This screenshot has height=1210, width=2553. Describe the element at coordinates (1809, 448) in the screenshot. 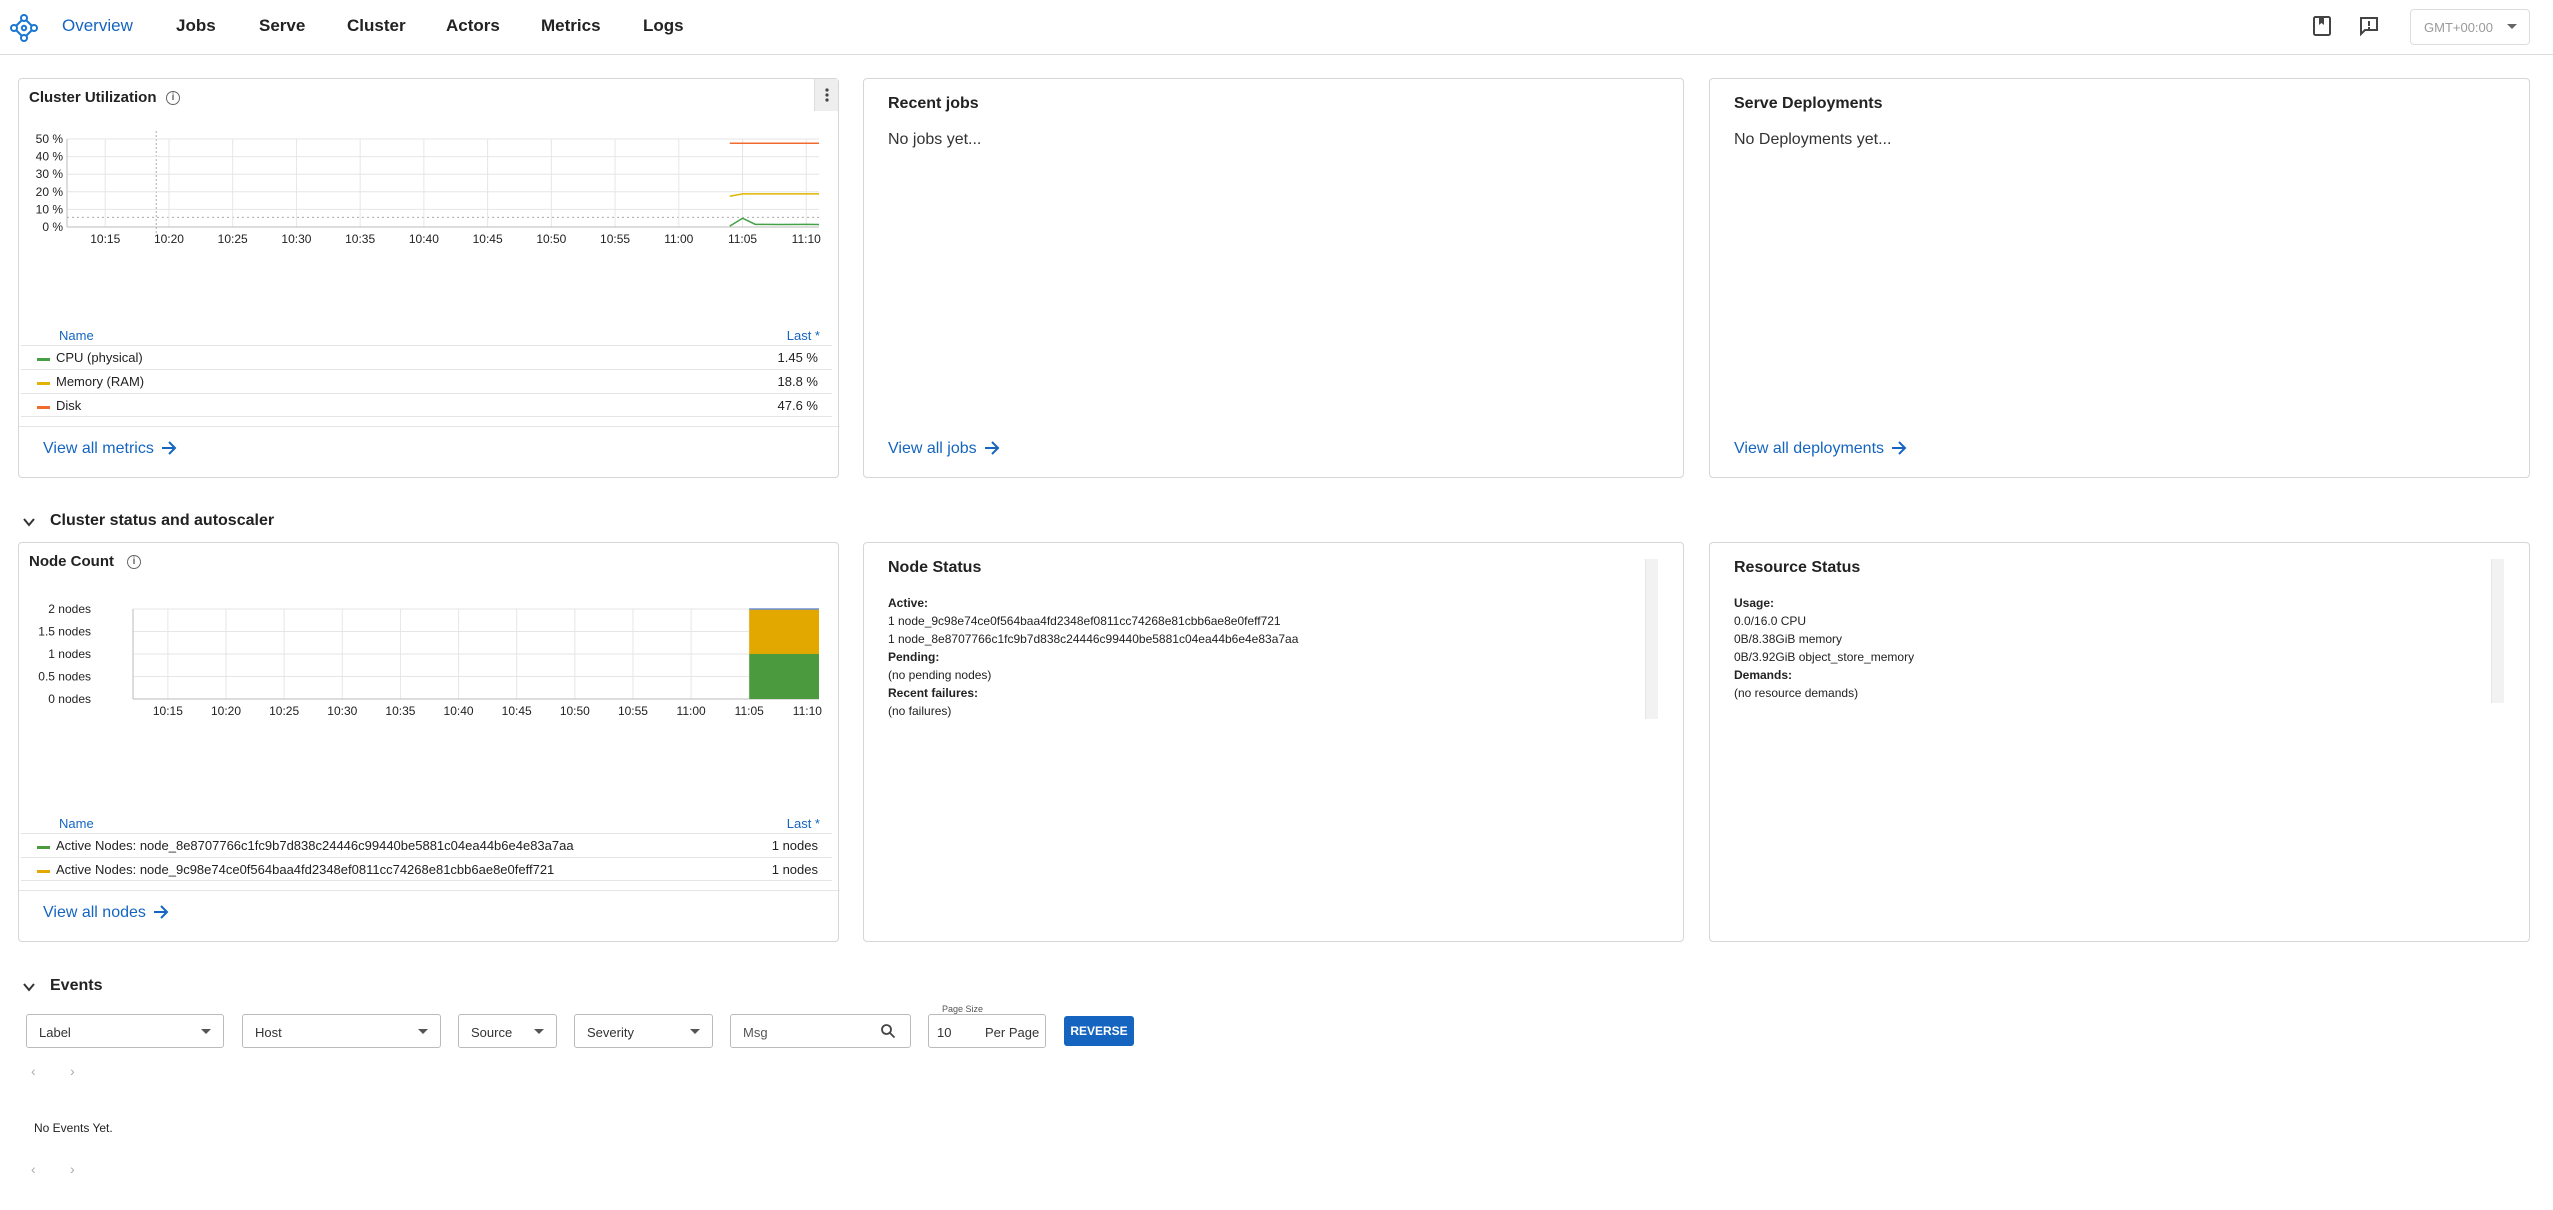

I see `view-all-deployments-label: View all deployments` at that location.